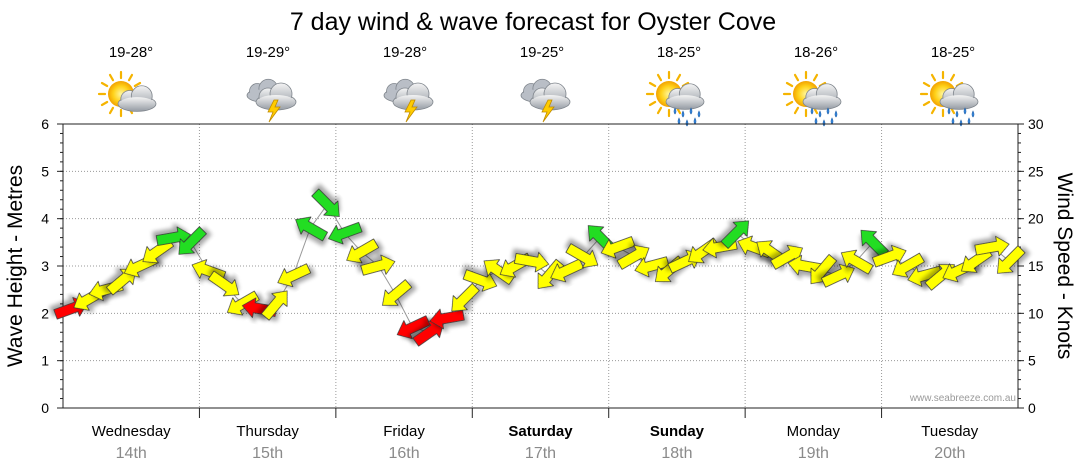 The height and width of the screenshot is (475, 1080). What do you see at coordinates (267, 431) in the screenshot?
I see `day-name-label: Thursday` at bounding box center [267, 431].